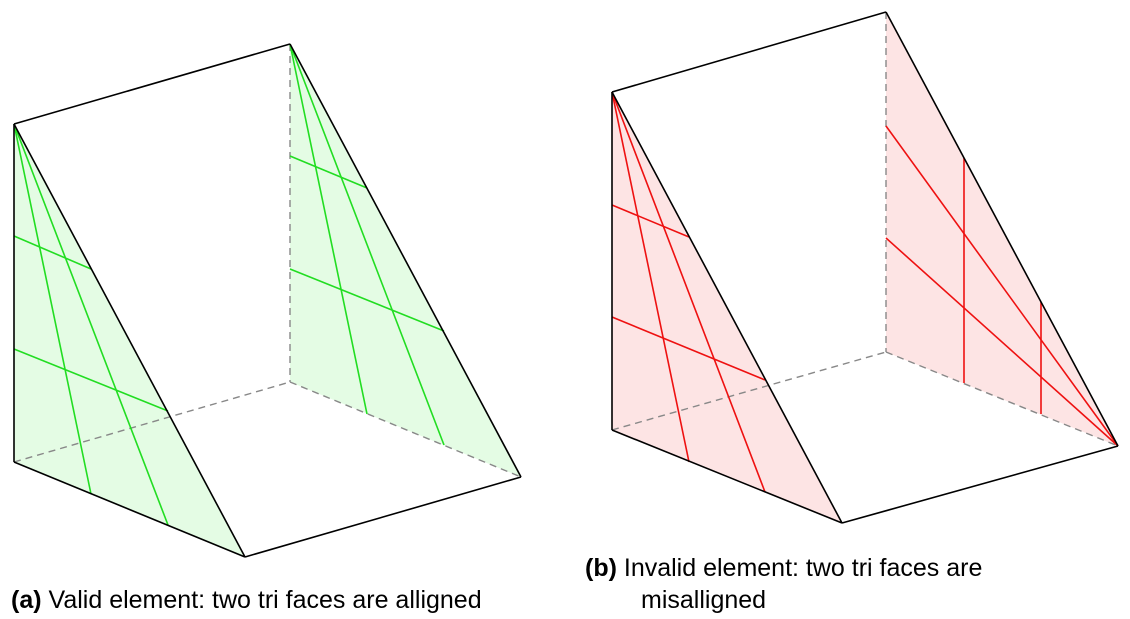 This screenshot has width=1130, height=619. Describe the element at coordinates (26, 600) in the screenshot. I see `caption-valid-tag: (a)` at that location.